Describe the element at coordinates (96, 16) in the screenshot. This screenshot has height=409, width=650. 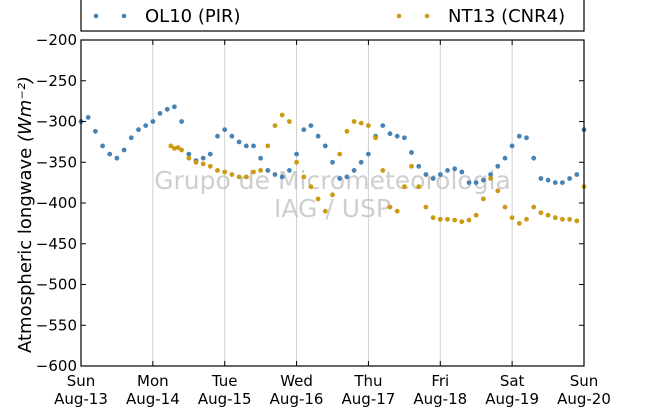
I see `legend-marker-ol10` at that location.